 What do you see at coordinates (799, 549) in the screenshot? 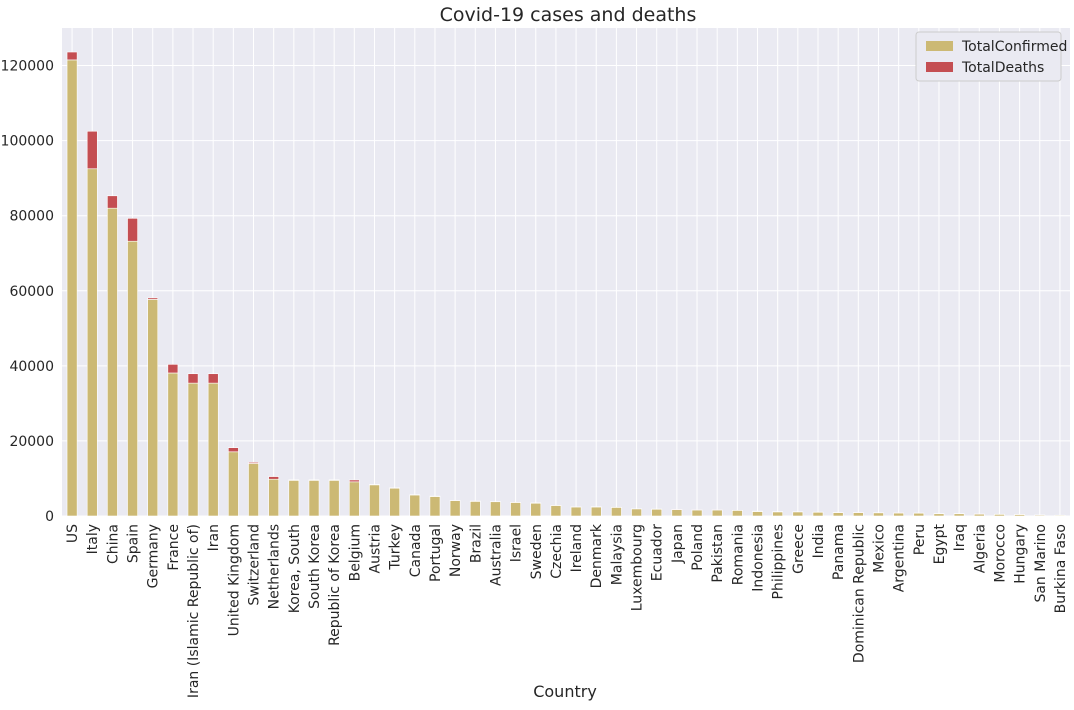
I see `x-tick-label: Greece` at bounding box center [799, 549].